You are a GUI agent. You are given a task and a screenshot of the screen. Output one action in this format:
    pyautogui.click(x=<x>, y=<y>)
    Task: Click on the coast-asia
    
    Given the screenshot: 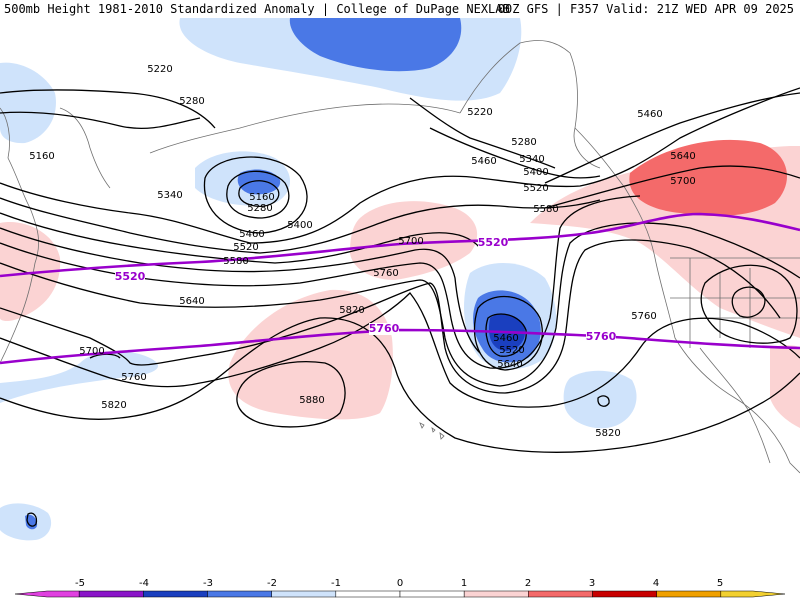 What is the action you would take?
    pyautogui.click(x=20, y=235)
    